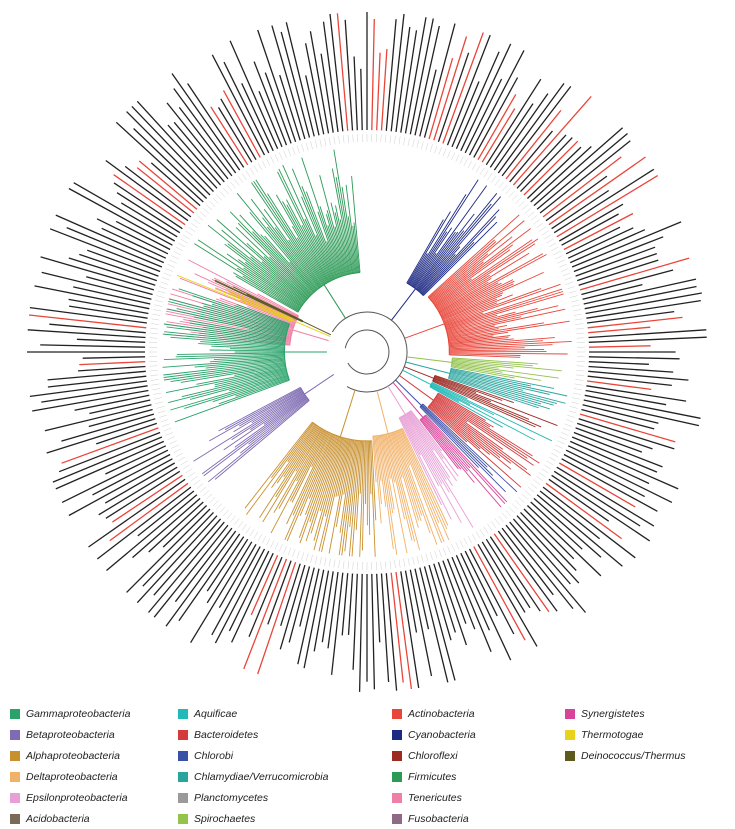 Image resolution: width=735 pixels, height=829 pixels. Describe the element at coordinates (433, 756) in the screenshot. I see `legend-label: Chloroflexi` at that location.